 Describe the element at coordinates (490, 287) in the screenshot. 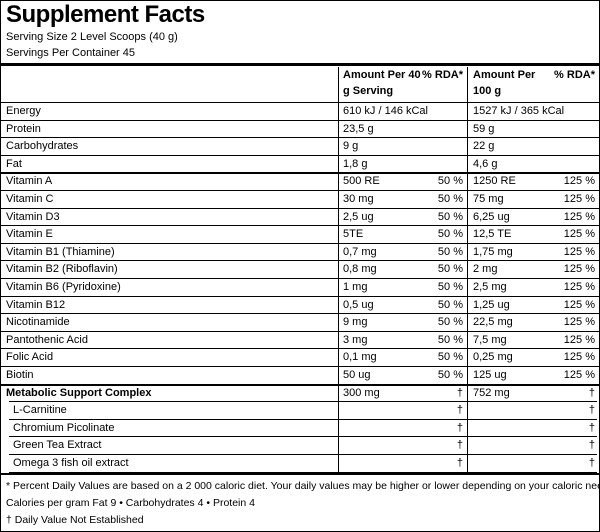

I see `amount-100g: 2,5 mg` at that location.